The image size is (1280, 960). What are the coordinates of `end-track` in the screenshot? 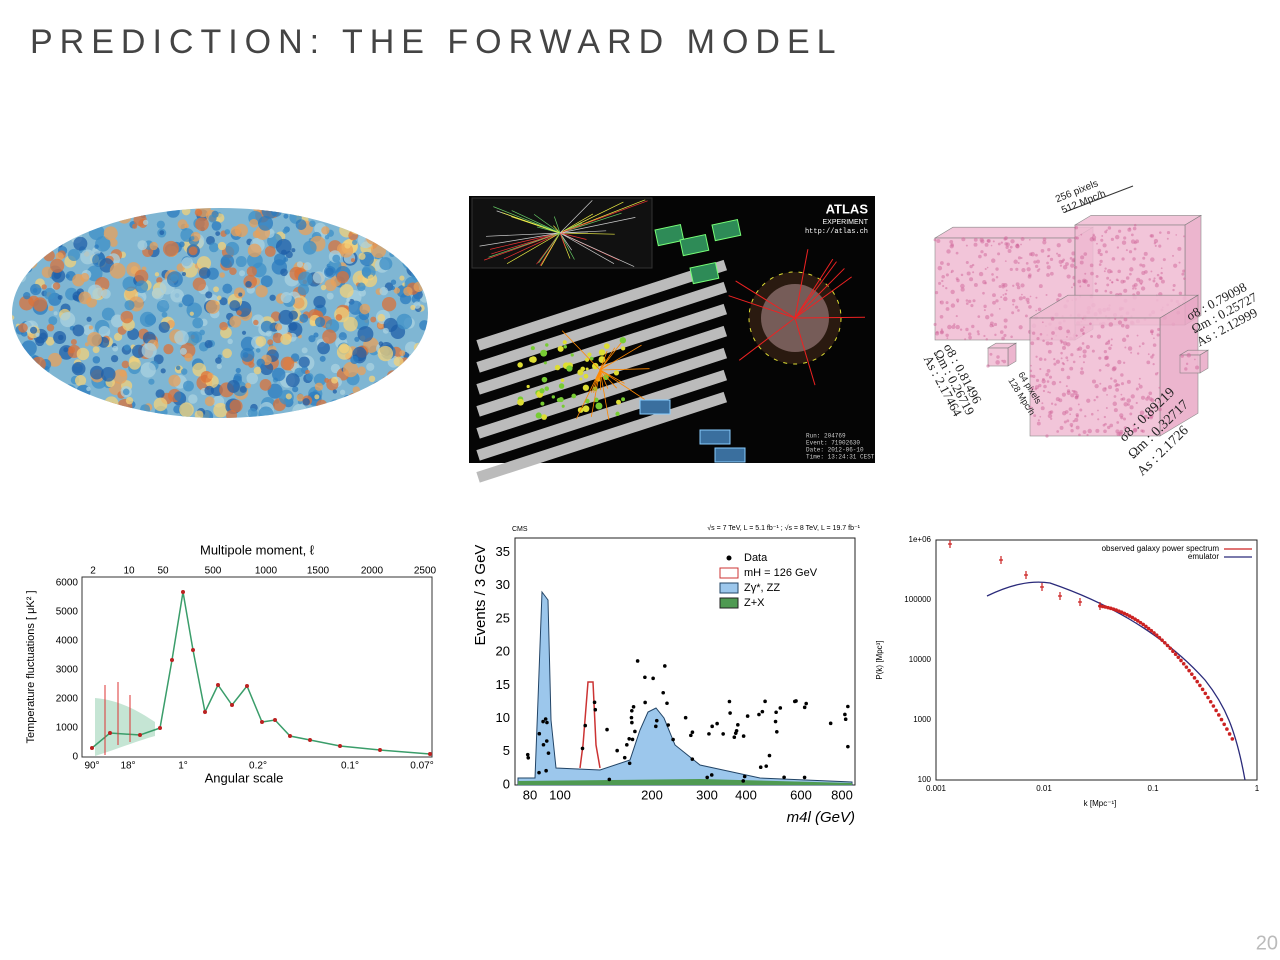 It's located at (765, 299).